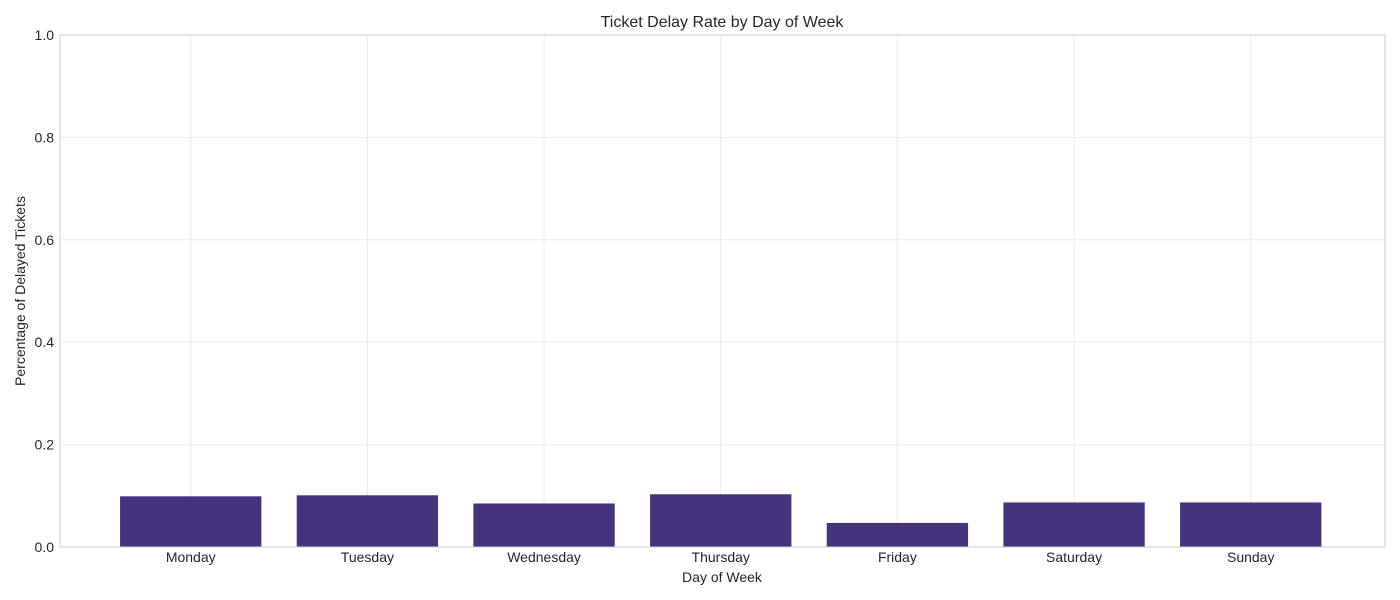 This screenshot has height=600, width=1400. Describe the element at coordinates (45, 35) in the screenshot. I see `y-tick-label: 1.0` at that location.